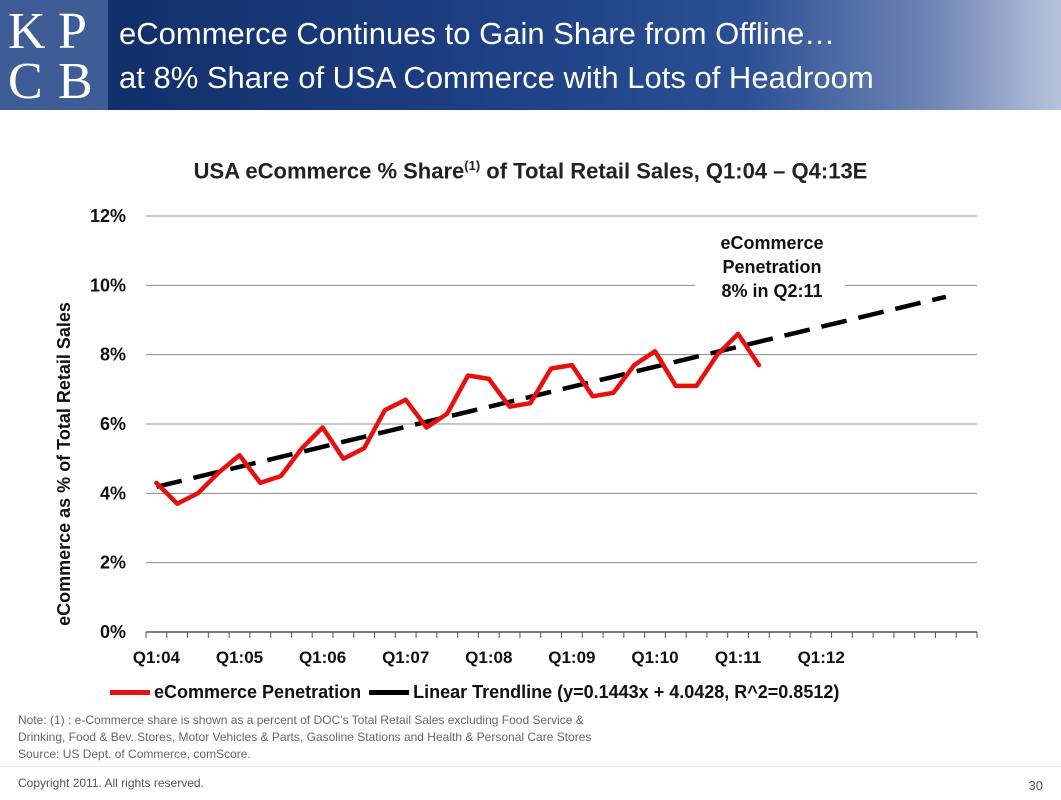  I want to click on x-tick-label: Q1:04, so click(157, 657).